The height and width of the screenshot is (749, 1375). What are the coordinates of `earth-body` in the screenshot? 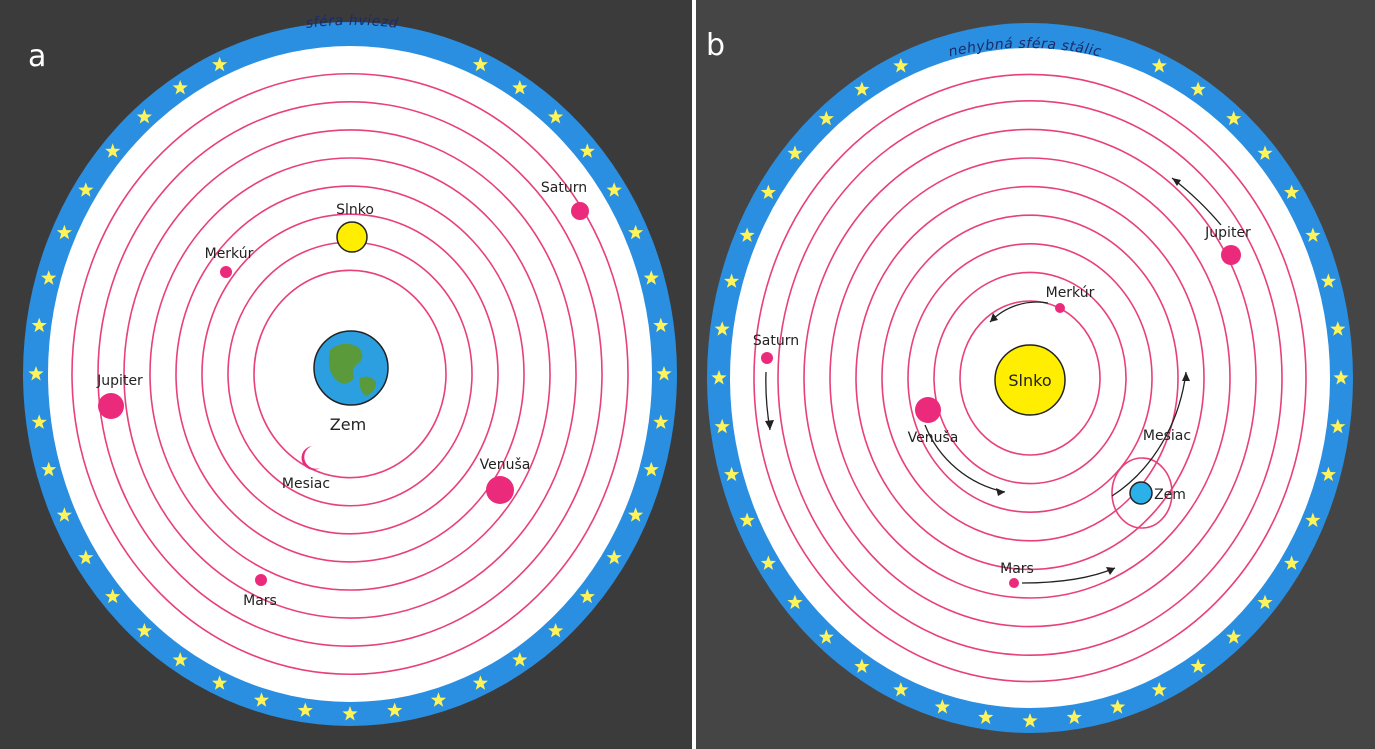 It's located at (351, 368).